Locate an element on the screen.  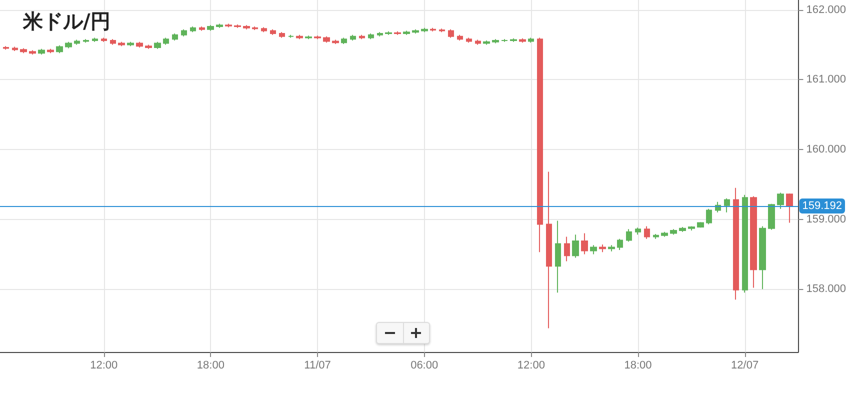
x-tick-label: 11/07 is located at coordinates (317, 366).